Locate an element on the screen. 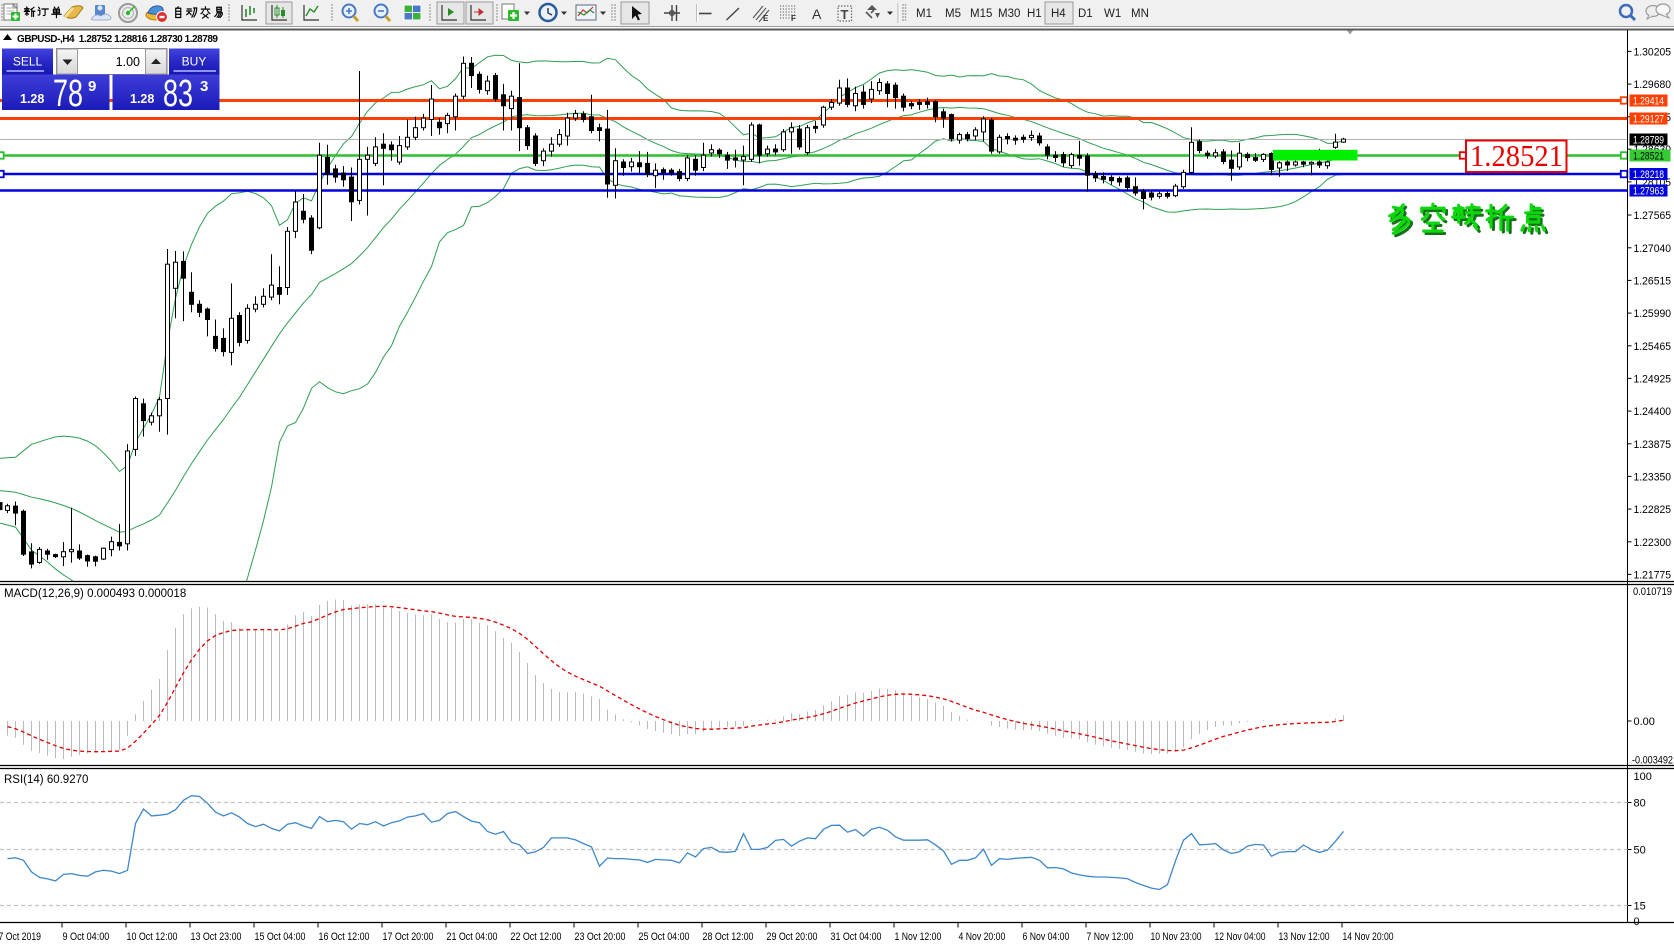 The height and width of the screenshot is (948, 1674). svg-text: 10 Oct 12:00 is located at coordinates (152, 937).